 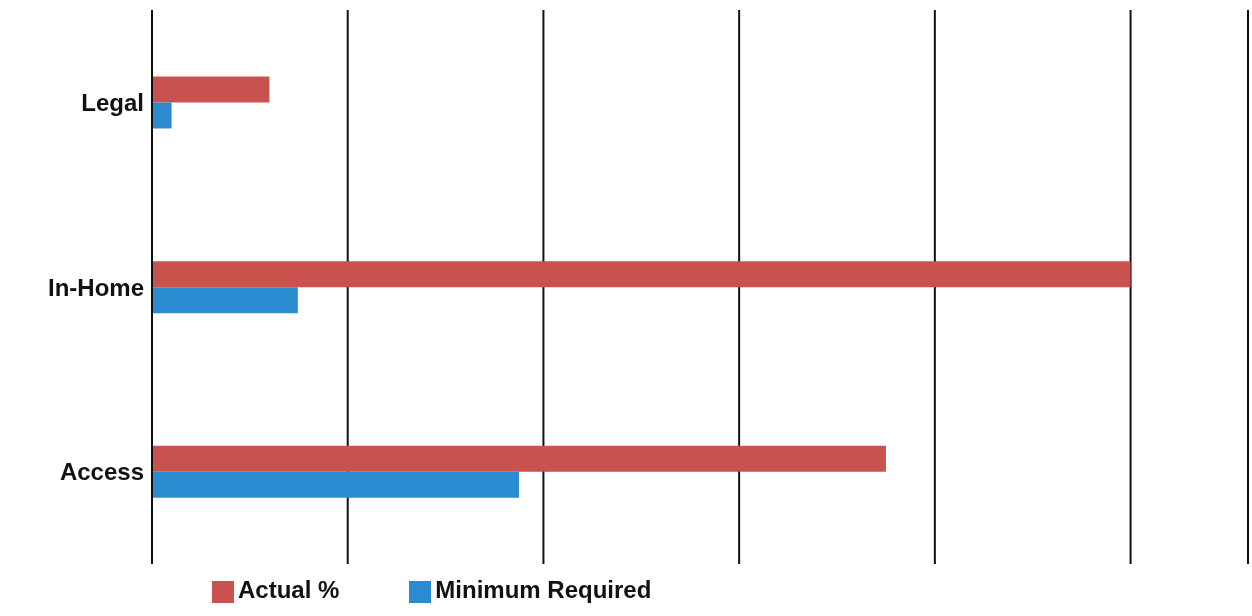 I want to click on legend-label: Minimum Required, so click(x=543, y=589).